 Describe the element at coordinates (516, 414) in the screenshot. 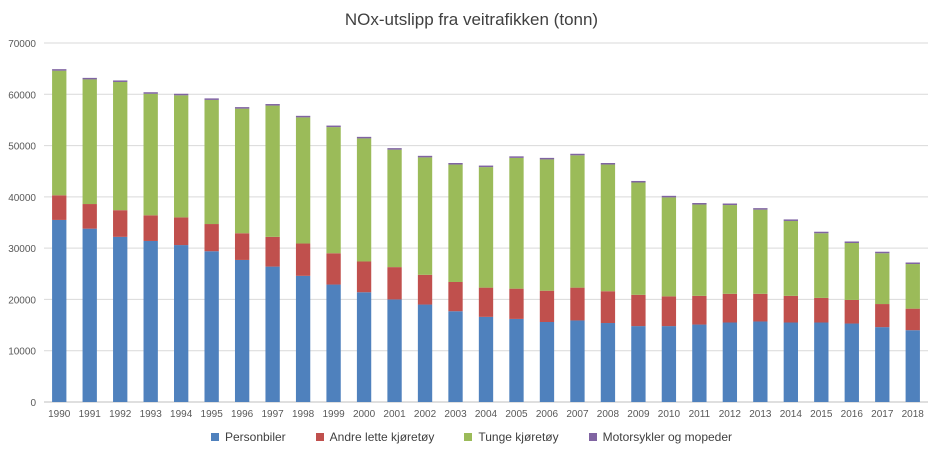

I see `x-tick-label: 2005` at that location.